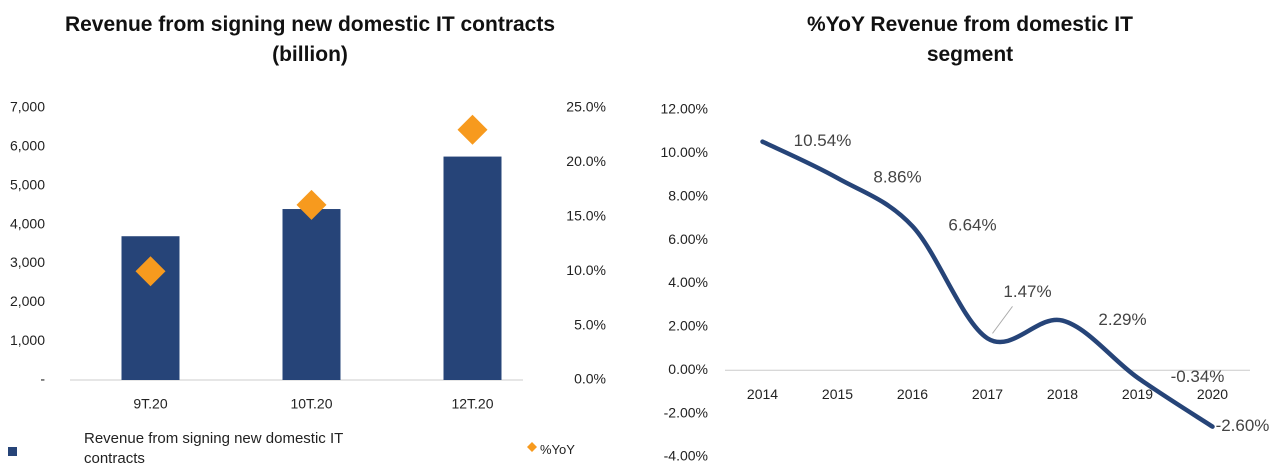 The height and width of the screenshot is (471, 1276). I want to click on y-tick-label: 4,000, so click(27, 223).